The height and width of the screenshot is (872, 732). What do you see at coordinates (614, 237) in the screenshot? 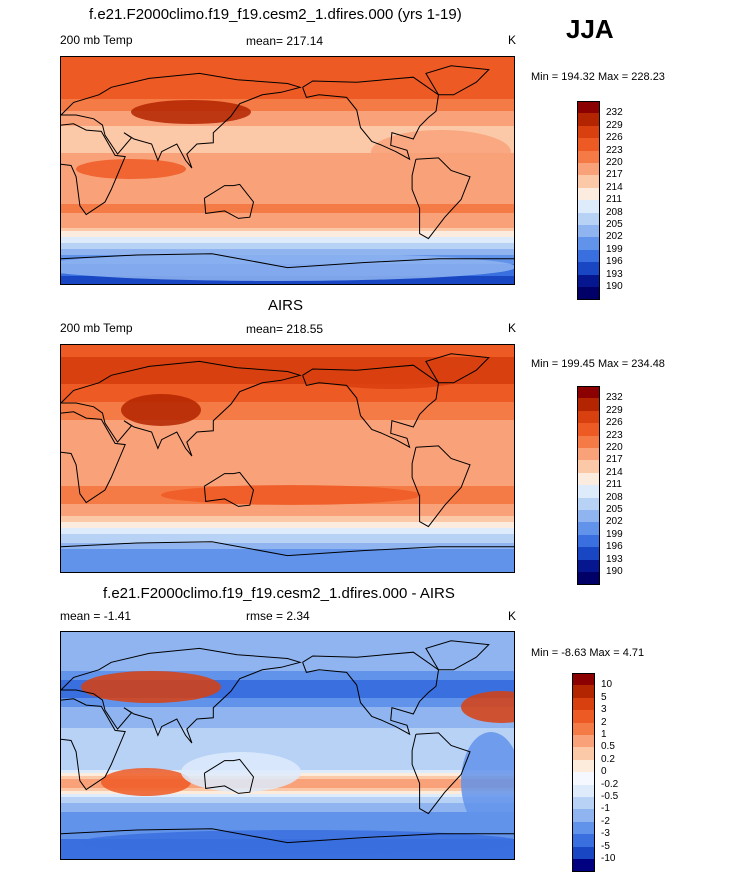
I see `colorbar-tick-label: 202` at bounding box center [614, 237].